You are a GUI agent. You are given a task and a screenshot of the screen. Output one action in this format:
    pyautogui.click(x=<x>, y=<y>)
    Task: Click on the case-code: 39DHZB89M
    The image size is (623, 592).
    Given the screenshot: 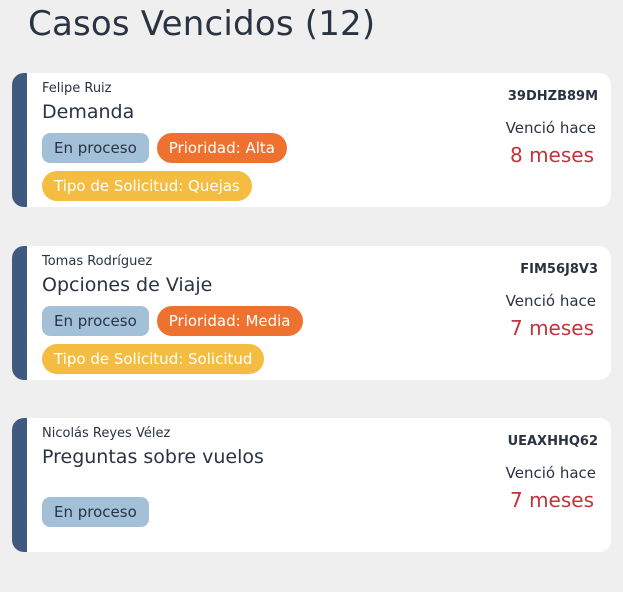 What is the action you would take?
    pyautogui.click(x=552, y=96)
    